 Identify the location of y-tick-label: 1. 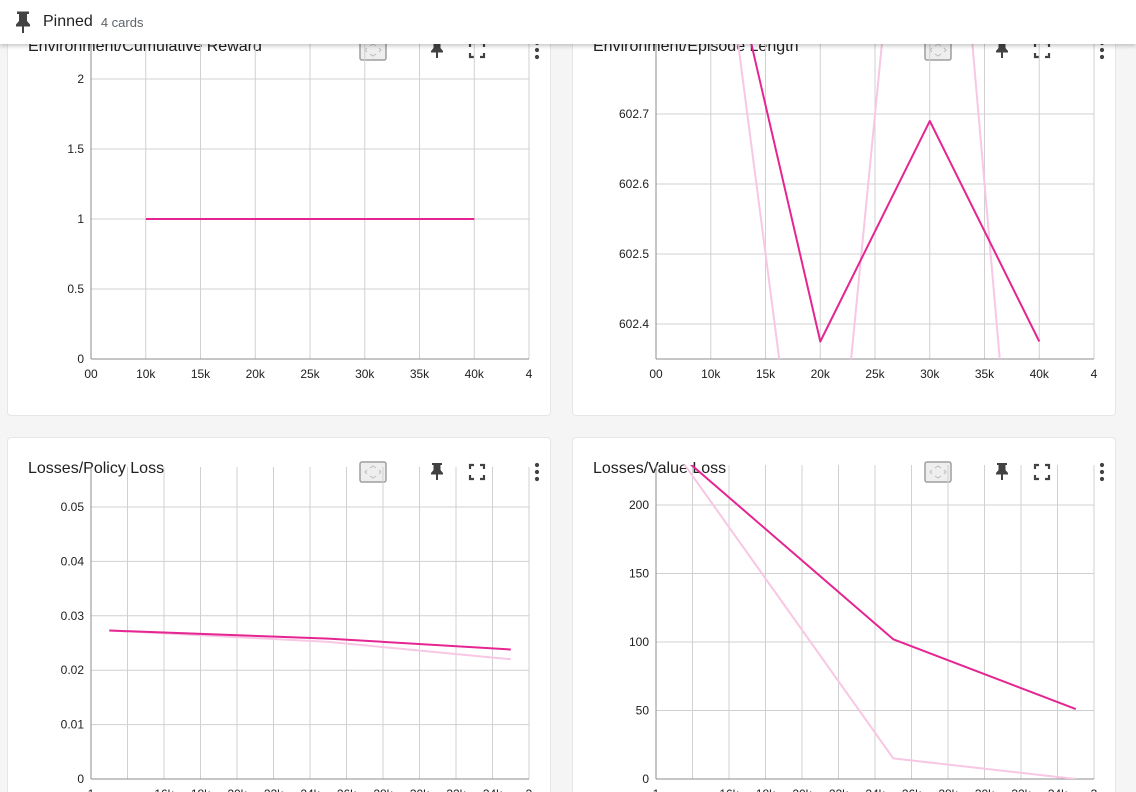
(80, 219).